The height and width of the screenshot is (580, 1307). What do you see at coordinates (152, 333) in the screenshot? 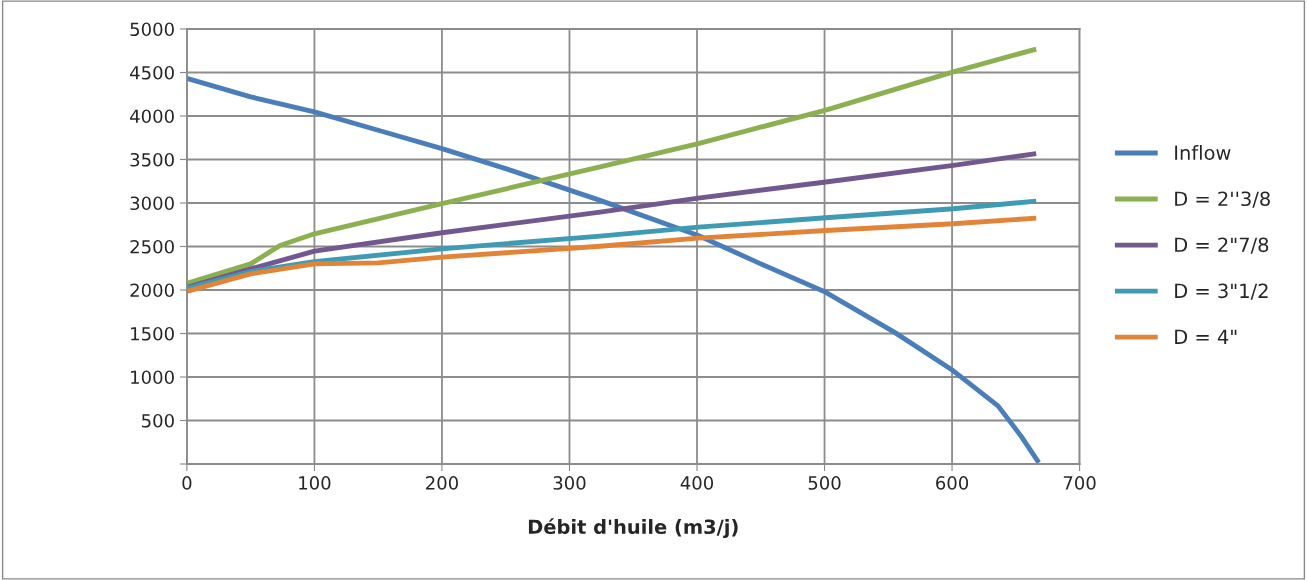
I see `y-tick-label: 1500` at bounding box center [152, 333].